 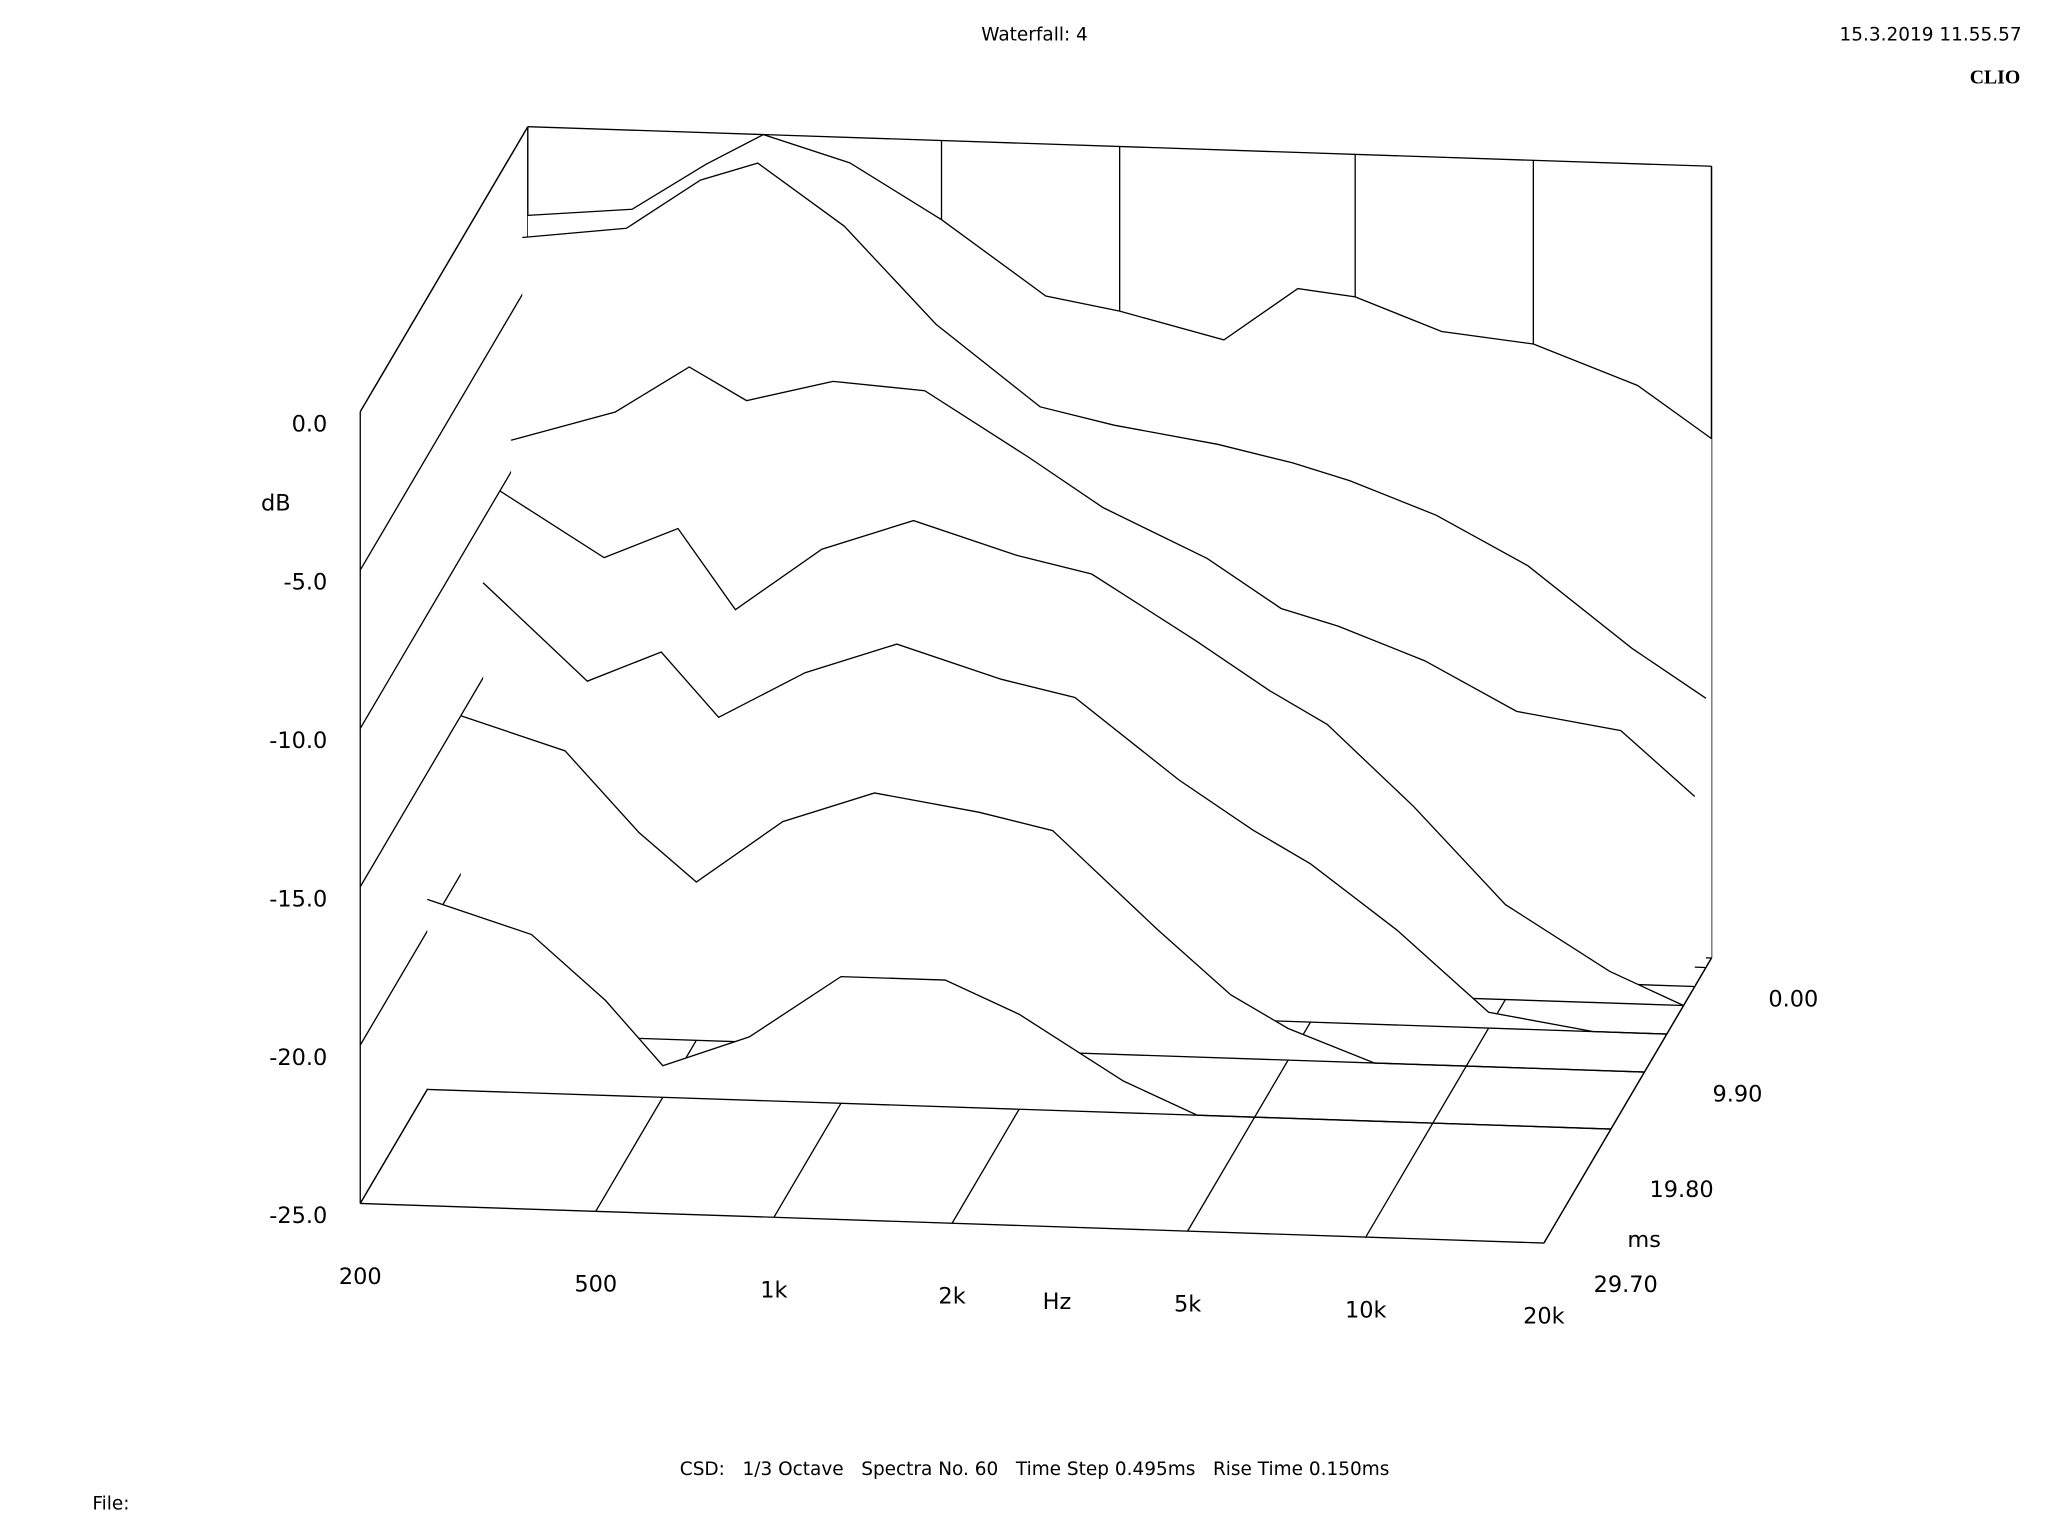 I want to click on y-tick-label: -15.0, so click(x=298, y=899).